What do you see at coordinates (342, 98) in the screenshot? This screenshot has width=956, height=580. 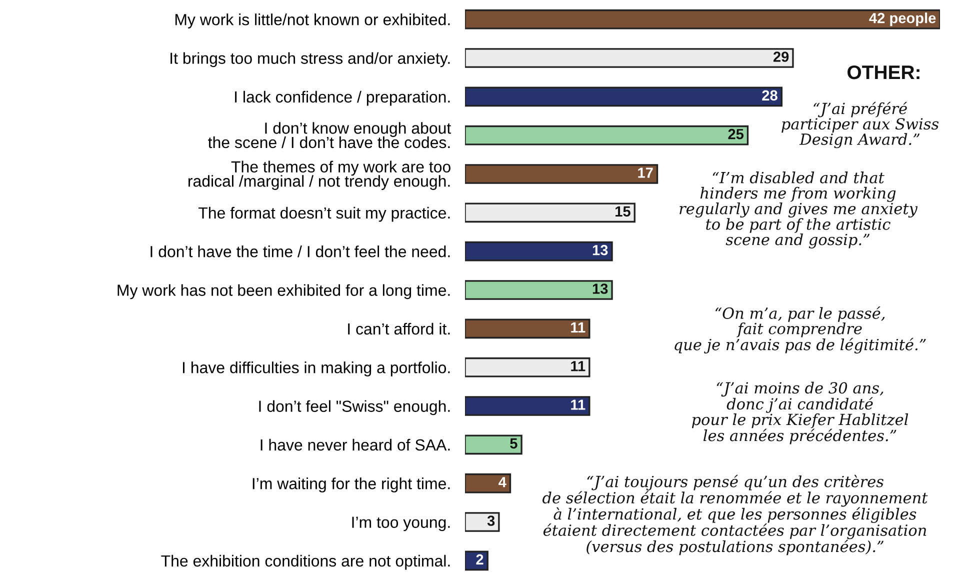 I see `y-tick-label: I lack confidence / preparation.` at bounding box center [342, 98].